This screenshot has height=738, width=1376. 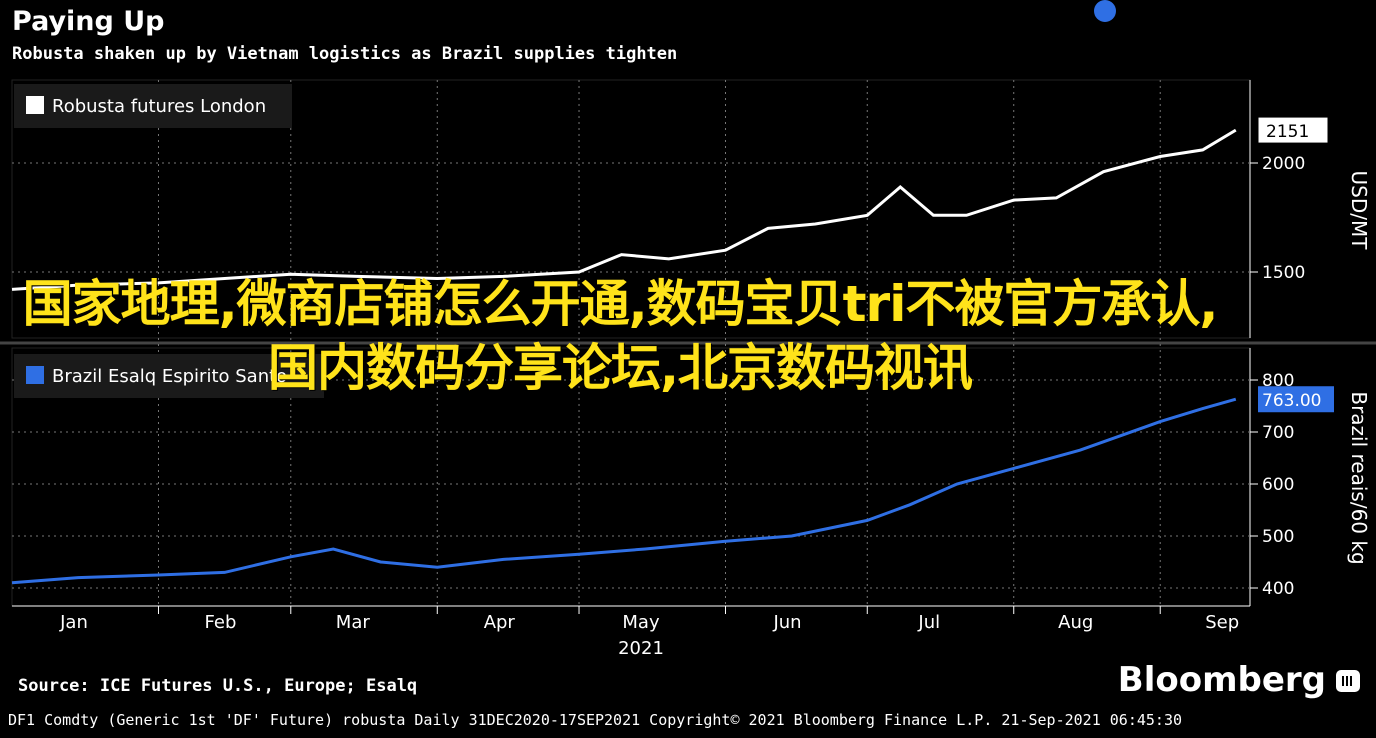 I want to click on bottom-y-tick-label: 400, so click(x=1278, y=589).